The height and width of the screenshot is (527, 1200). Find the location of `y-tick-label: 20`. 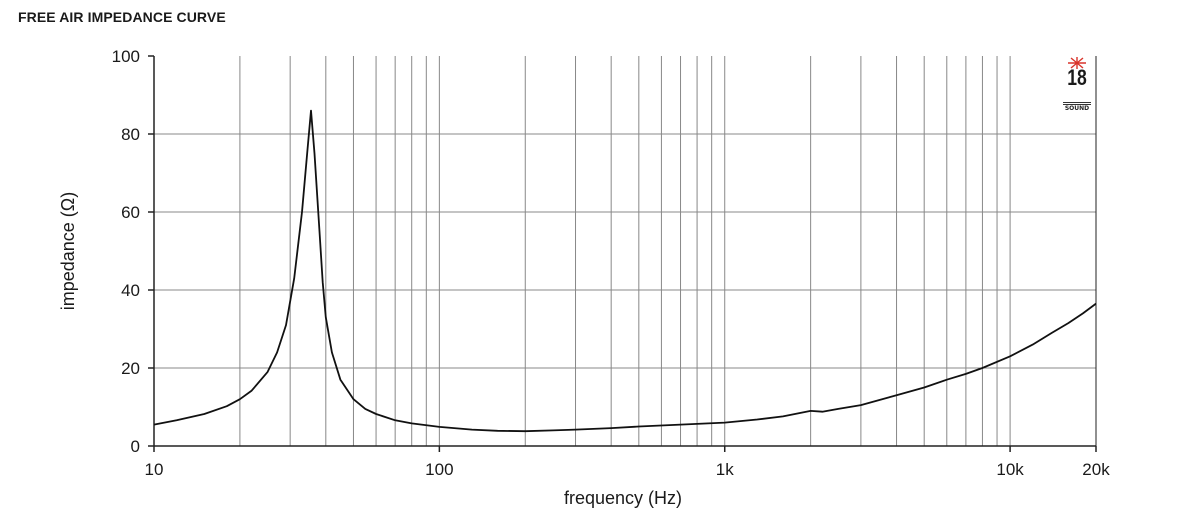

y-tick-label: 20 is located at coordinates (130, 368).